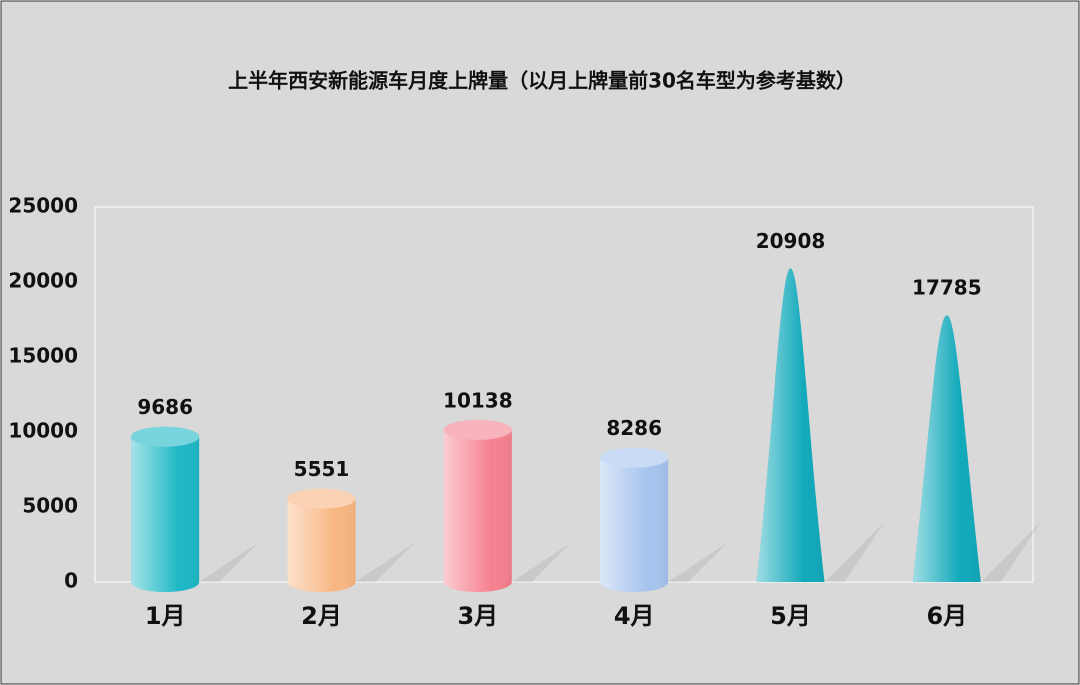 Image resolution: width=1080 pixels, height=685 pixels. I want to click on y-tick-label: 0, so click(71, 581).